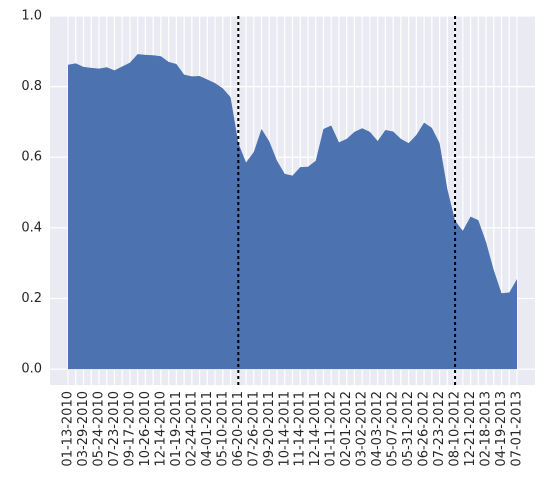 This screenshot has width=550, height=490. Describe the element at coordinates (331, 429) in the screenshot. I see `x-tick-label: 01-11-2012` at that location.